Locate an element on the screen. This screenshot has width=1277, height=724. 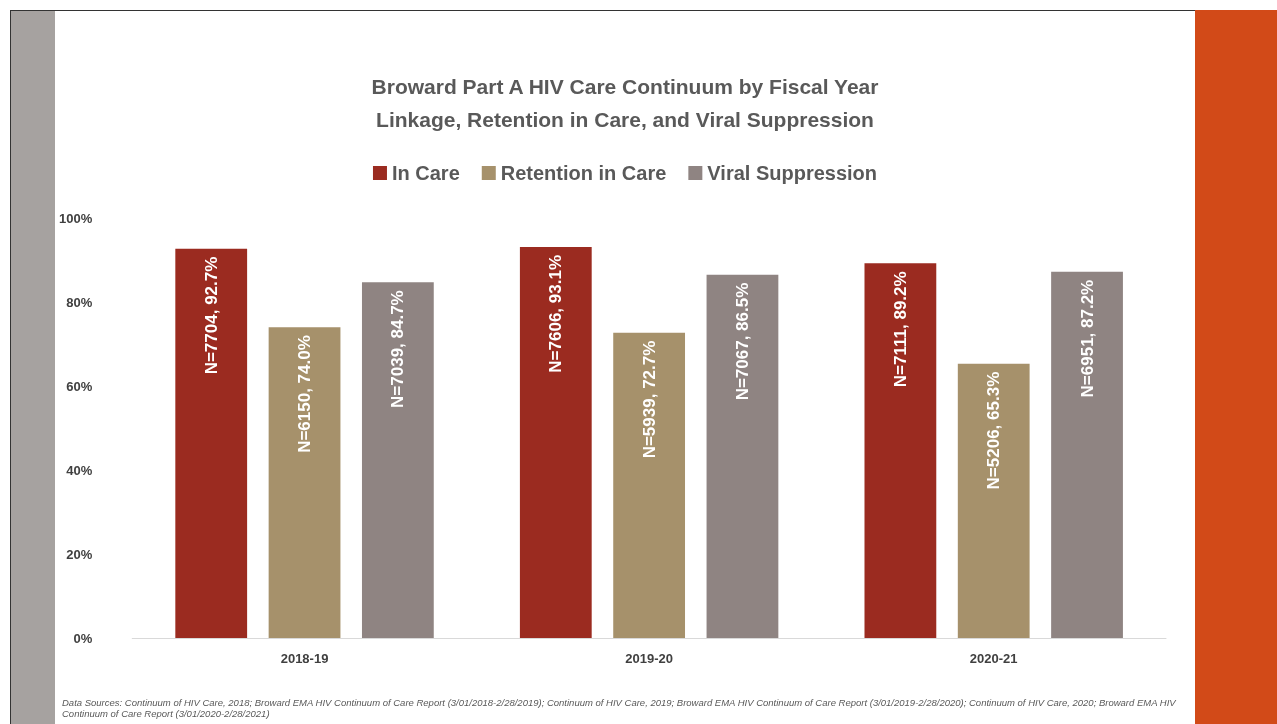
legend-label: Retention in Care is located at coordinates (583, 173).